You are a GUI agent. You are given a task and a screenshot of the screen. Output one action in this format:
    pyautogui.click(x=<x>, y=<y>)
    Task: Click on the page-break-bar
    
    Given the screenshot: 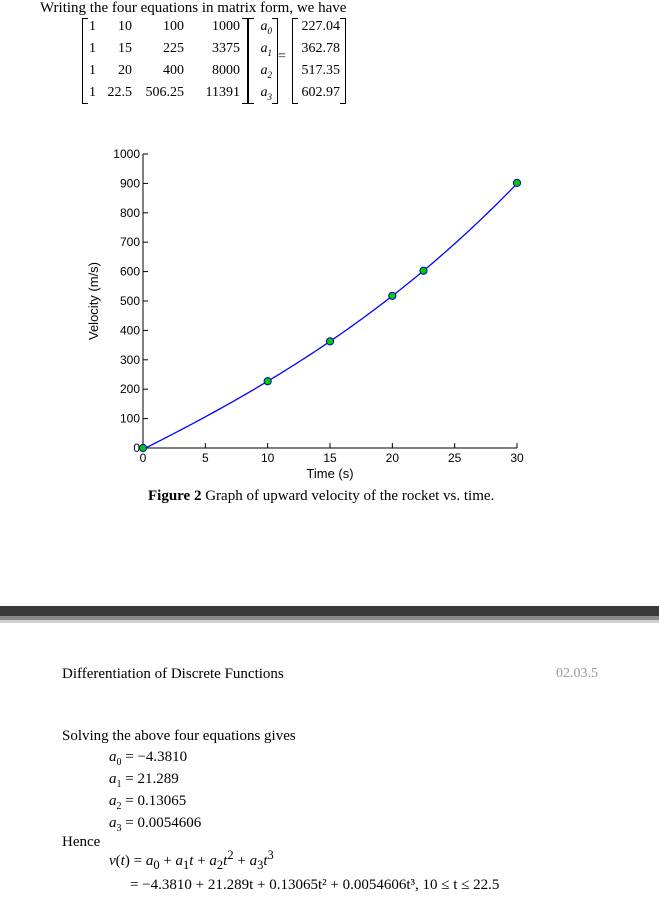 What is the action you would take?
    pyautogui.click(x=329, y=611)
    